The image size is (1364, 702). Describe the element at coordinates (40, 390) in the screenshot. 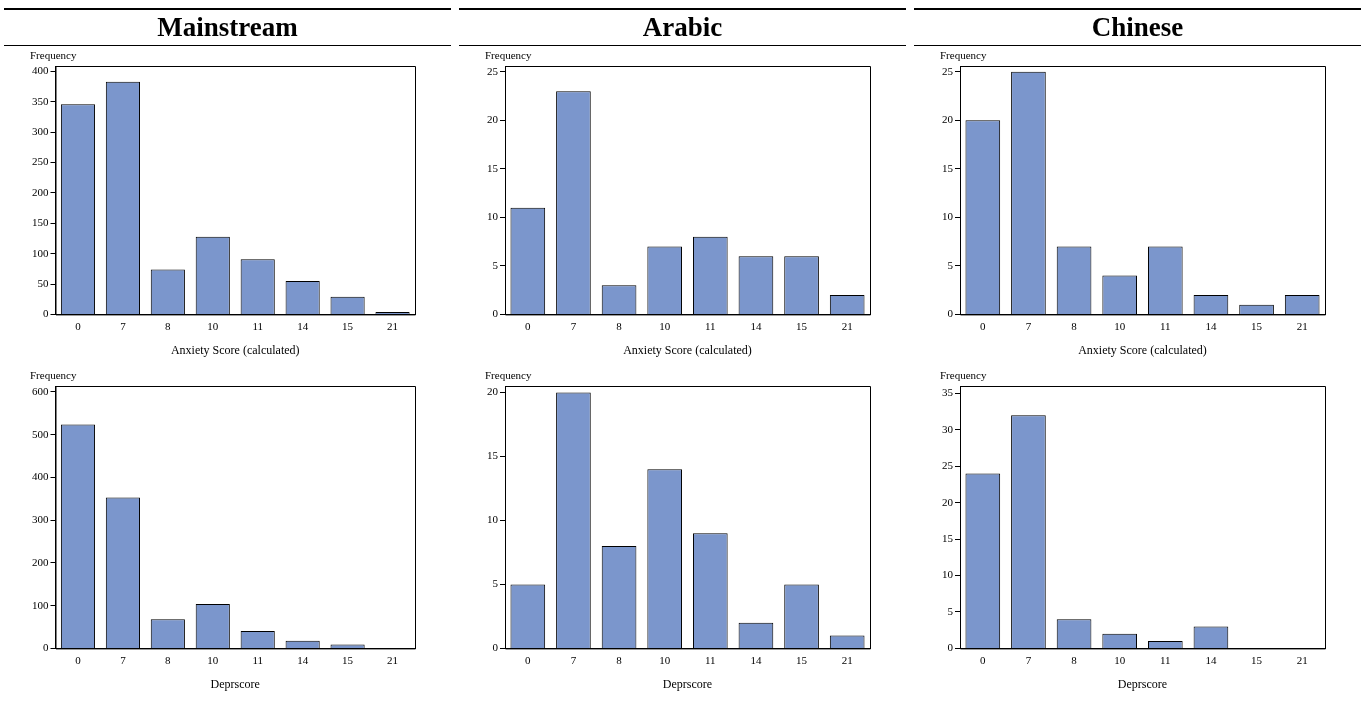

I see `y-tick-label: 600` at that location.